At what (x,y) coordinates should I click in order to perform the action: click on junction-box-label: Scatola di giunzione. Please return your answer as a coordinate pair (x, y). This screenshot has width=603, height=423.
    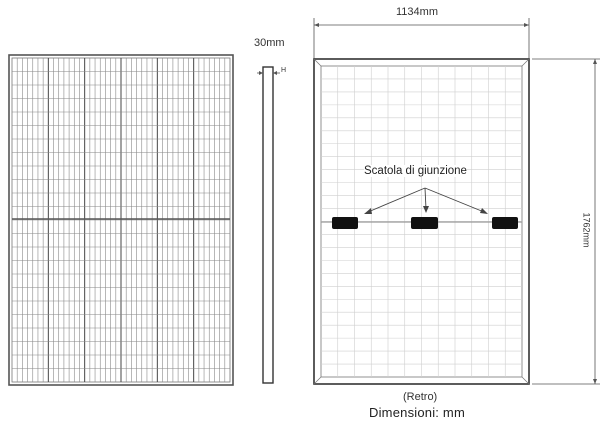
    Looking at the image, I should click on (415, 171).